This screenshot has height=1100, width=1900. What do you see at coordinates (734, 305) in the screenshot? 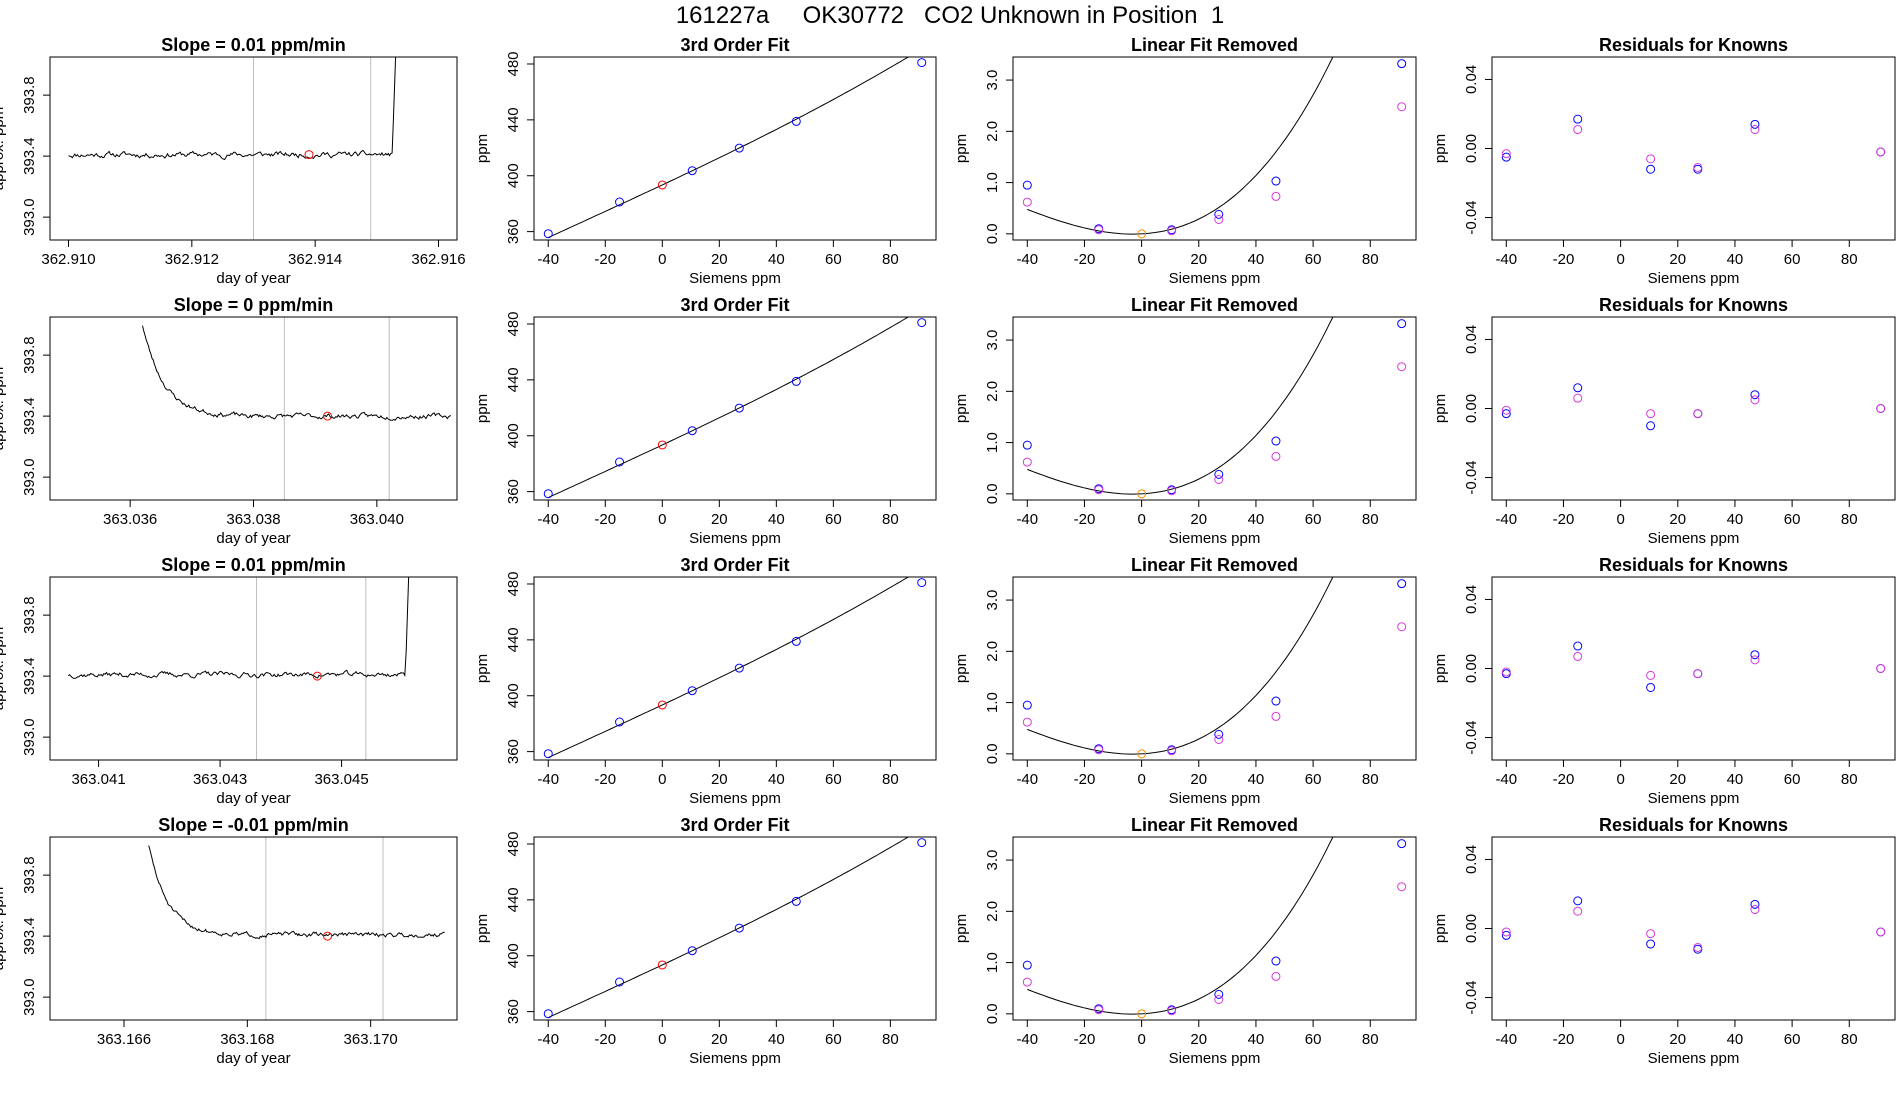
I see `panel-title: 3rd Order Fit` at bounding box center [734, 305].